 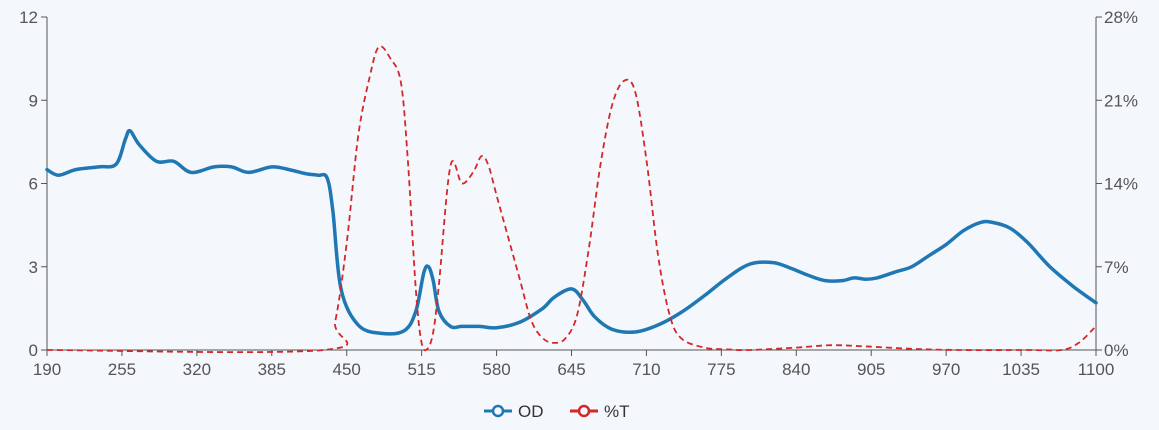 What do you see at coordinates (1121, 17) in the screenshot?
I see `y-right-tick-label: 28%` at bounding box center [1121, 17].